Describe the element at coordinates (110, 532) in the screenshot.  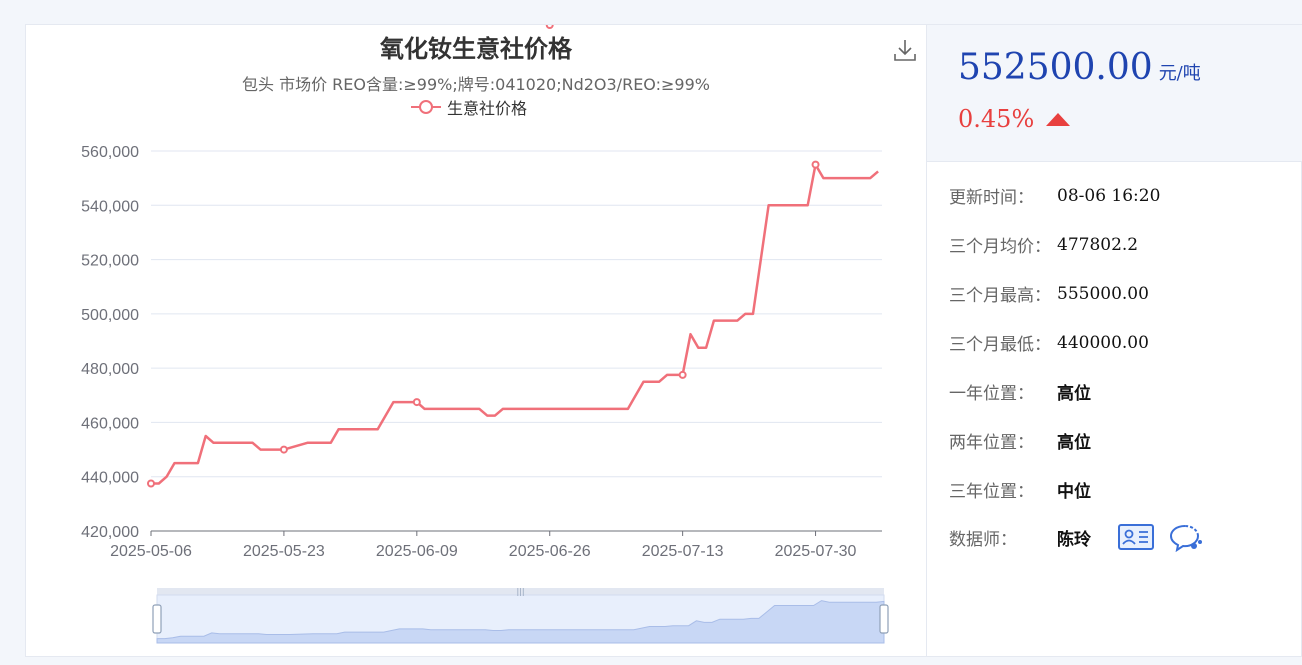
I see `y-tick-label: 420,000` at that location.